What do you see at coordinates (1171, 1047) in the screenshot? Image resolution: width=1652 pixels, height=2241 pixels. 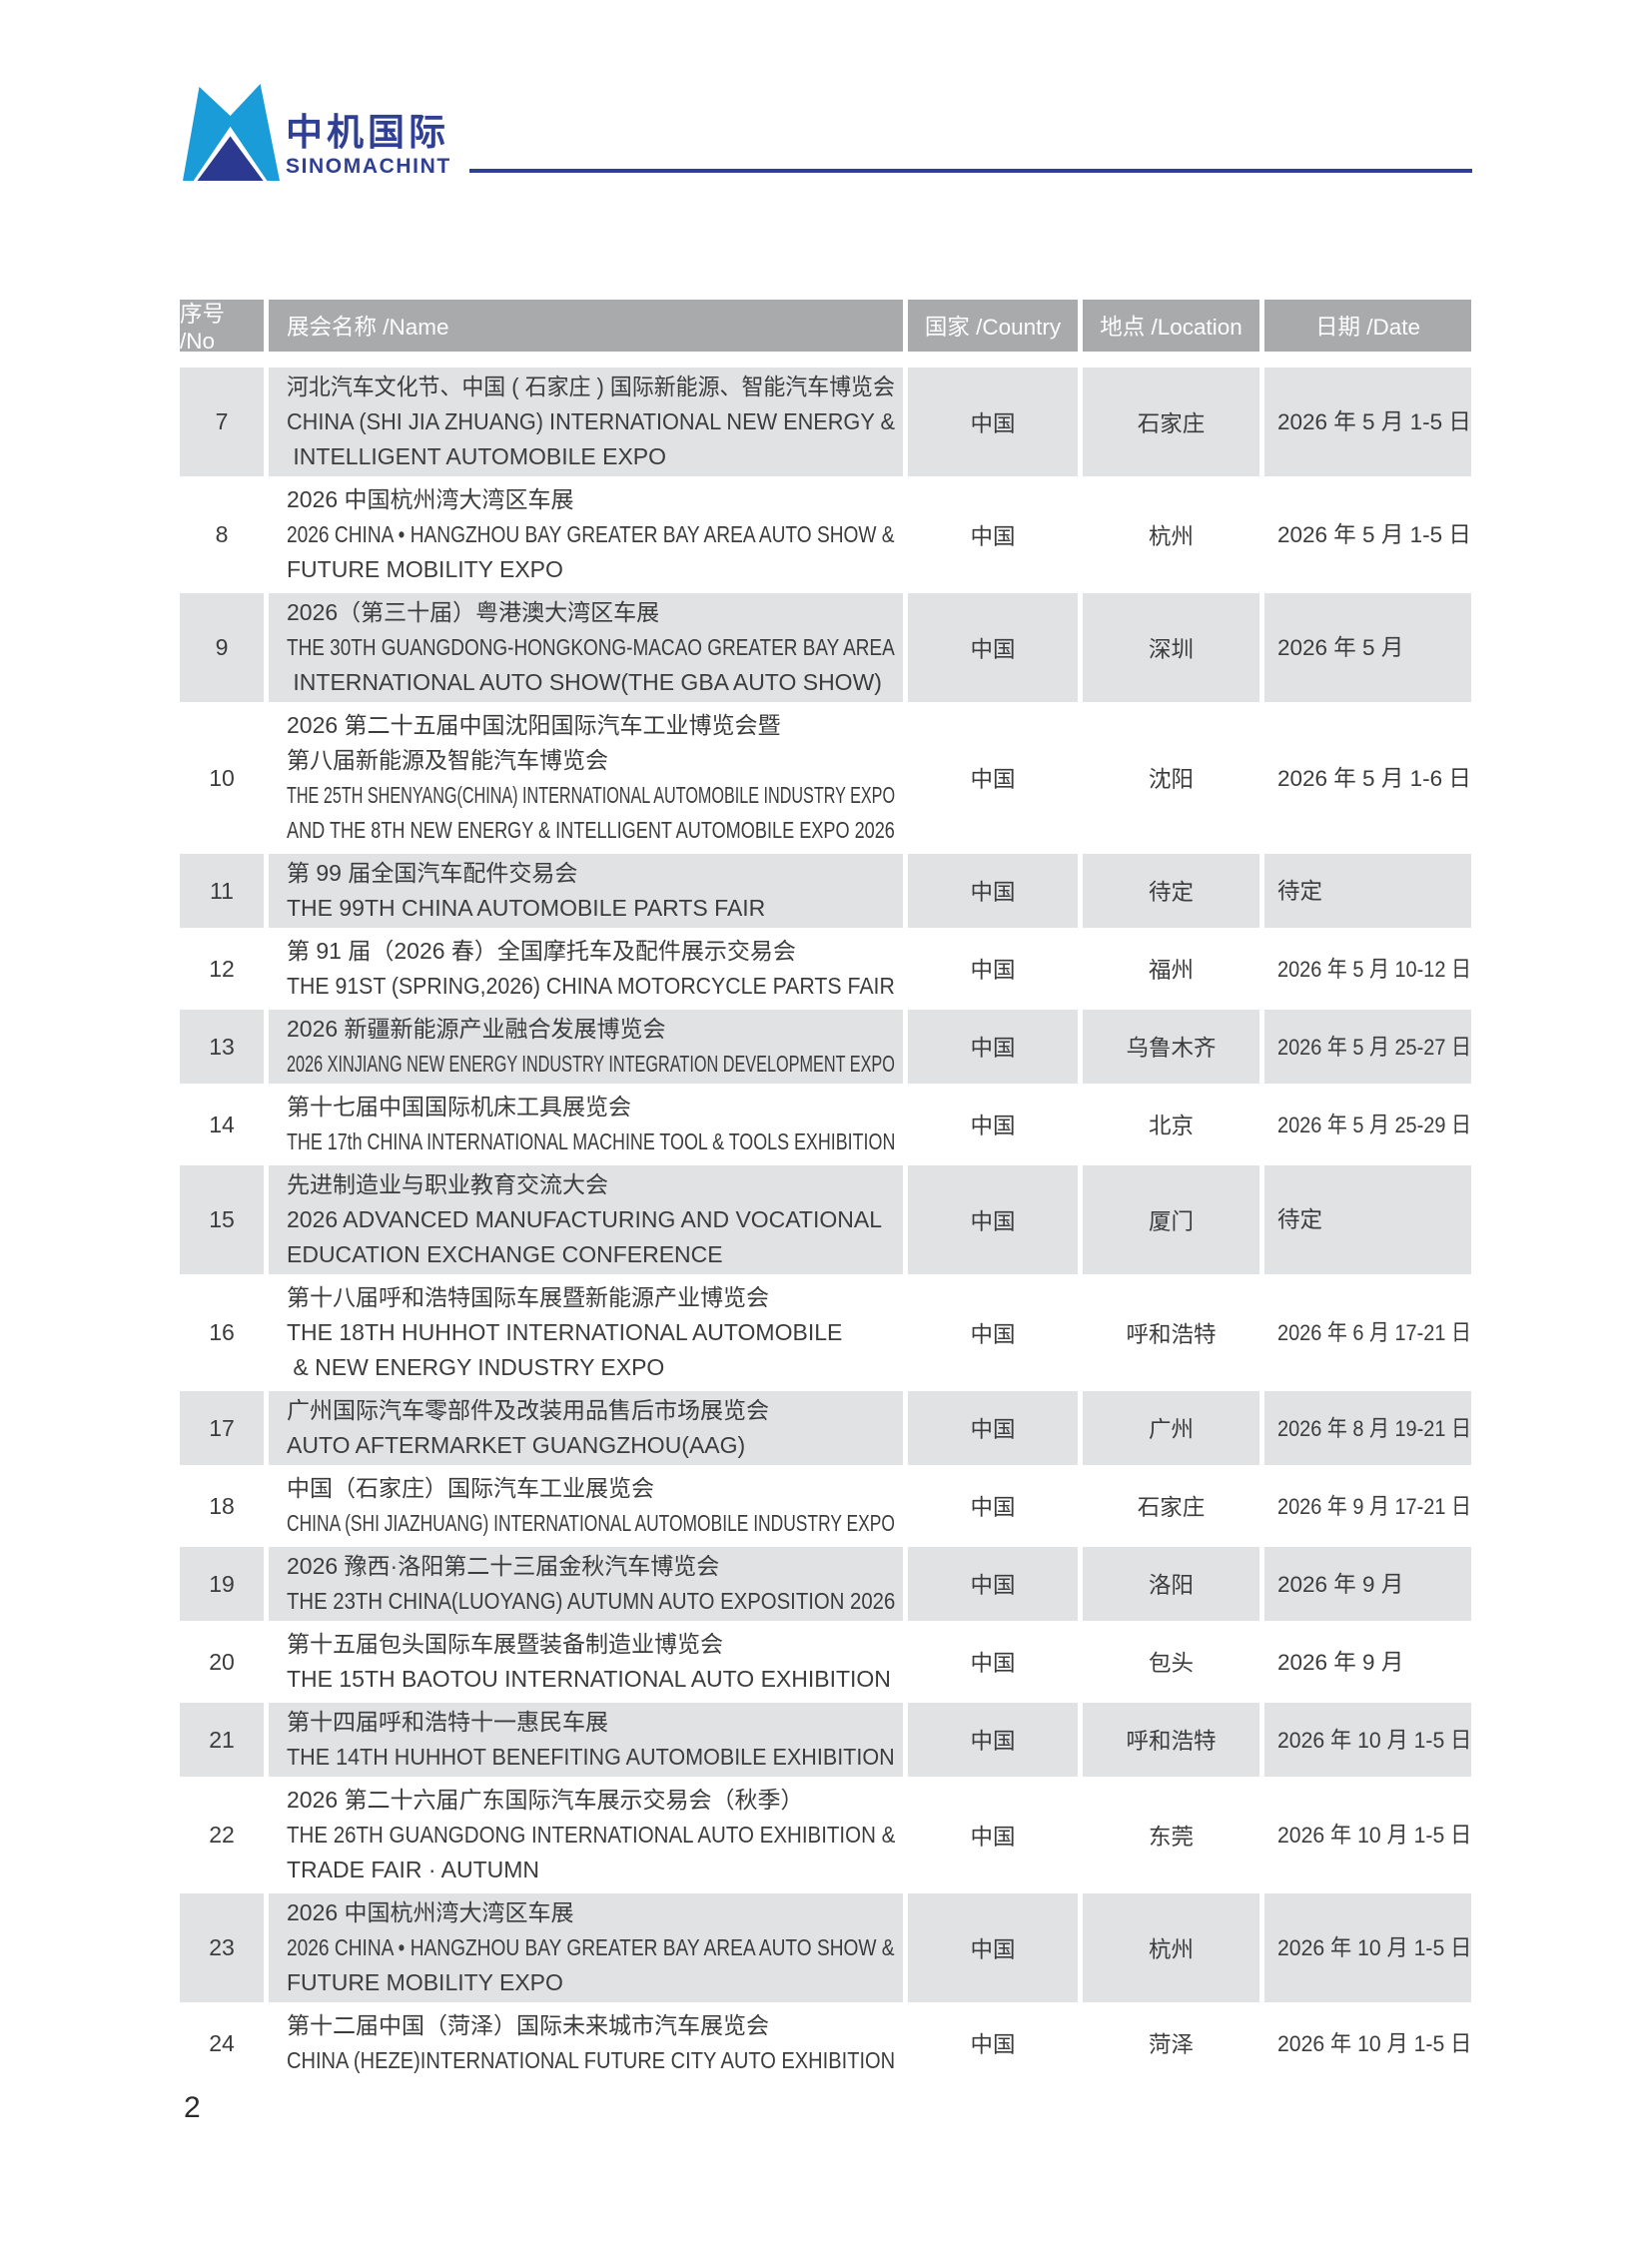 I see `cell-location: 乌鲁木齐` at bounding box center [1171, 1047].